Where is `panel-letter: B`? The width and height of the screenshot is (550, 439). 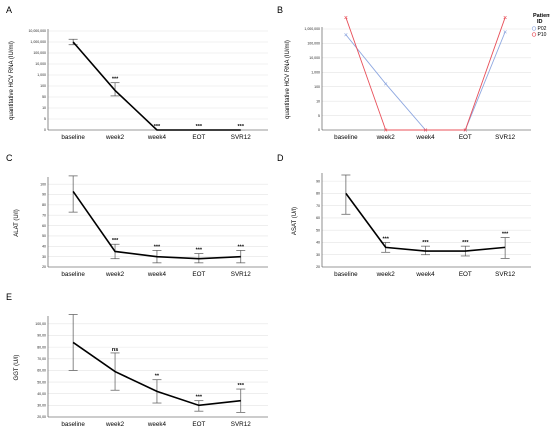
panel-letter: B is located at coordinates (280, 10).